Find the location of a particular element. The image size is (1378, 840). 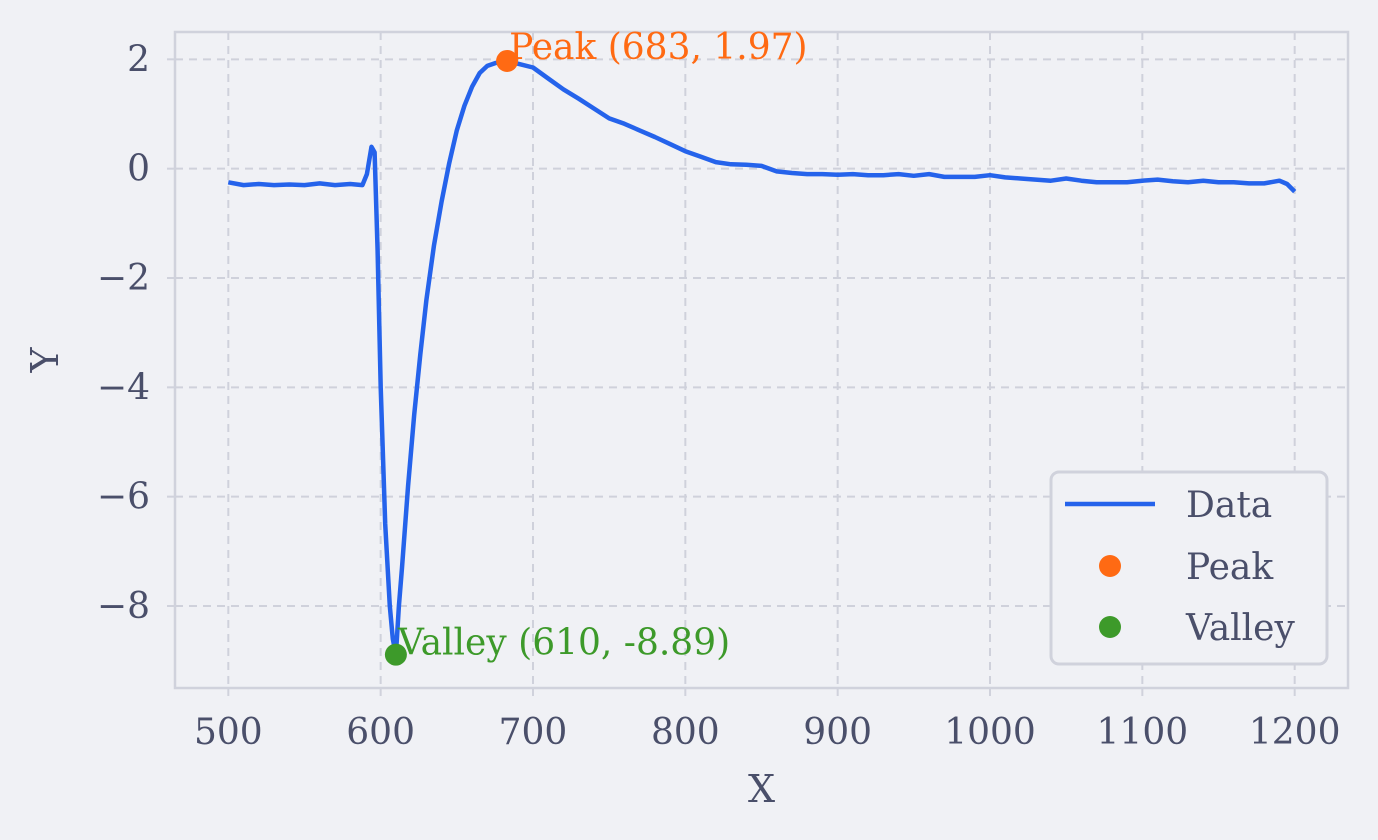

x-axis-title: X is located at coordinates (761, 789).